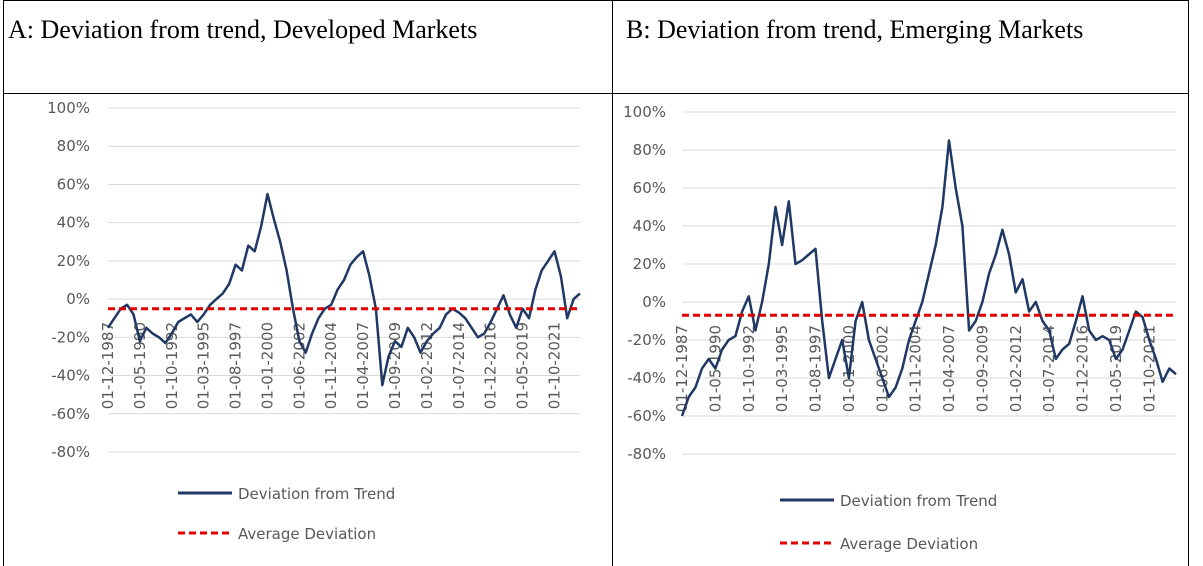 The width and height of the screenshot is (1203, 566). Describe the element at coordinates (140, 365) in the screenshot. I see `x-tick-label: 01-05-1990` at that location.